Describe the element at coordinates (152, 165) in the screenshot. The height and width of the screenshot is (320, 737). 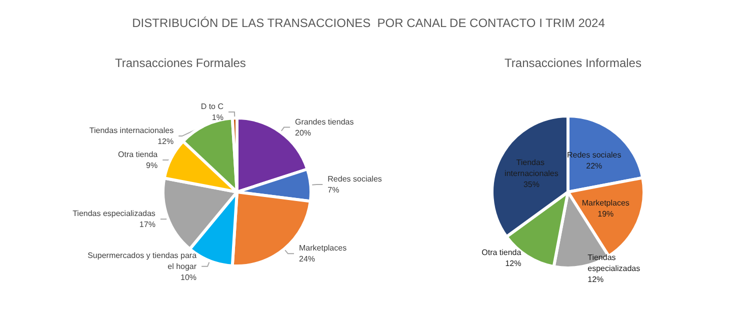
I see `data-label: 9%` at that location.